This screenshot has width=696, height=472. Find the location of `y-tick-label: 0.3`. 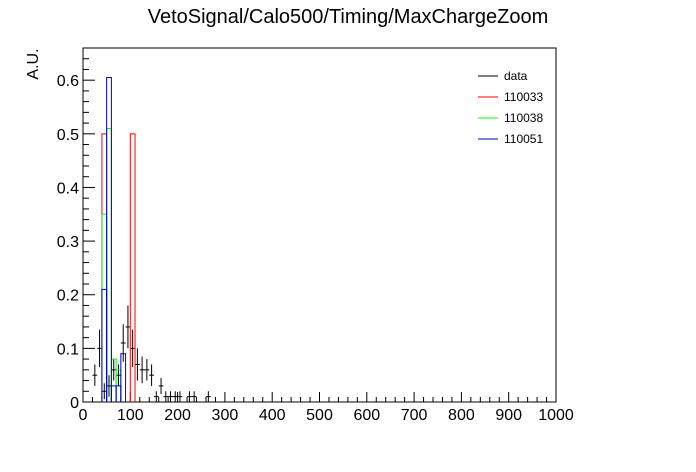

y-tick-label: 0.3 is located at coordinates (68, 242).